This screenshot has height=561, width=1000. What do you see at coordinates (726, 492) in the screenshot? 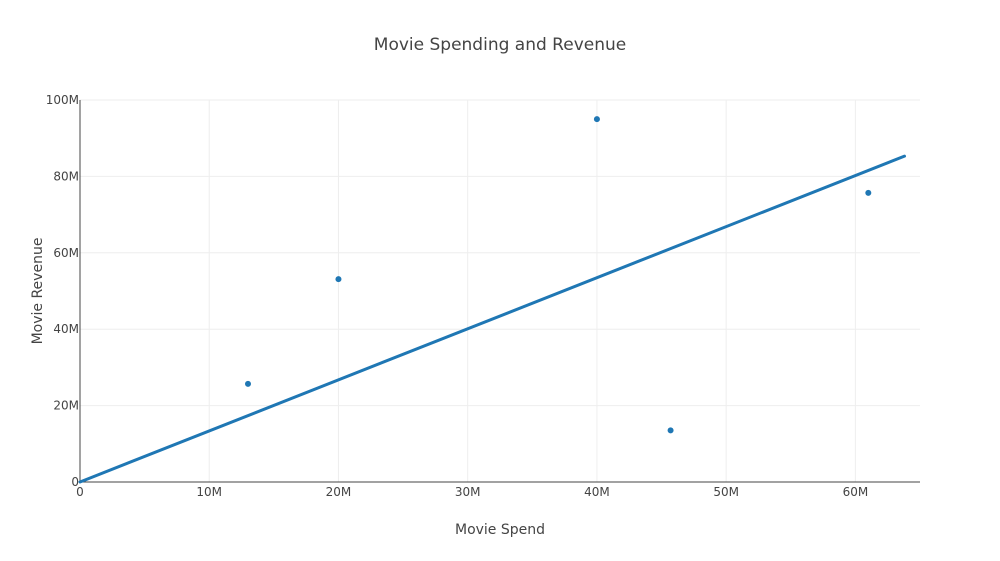
I see `x-tick-label: 50M` at bounding box center [726, 492].